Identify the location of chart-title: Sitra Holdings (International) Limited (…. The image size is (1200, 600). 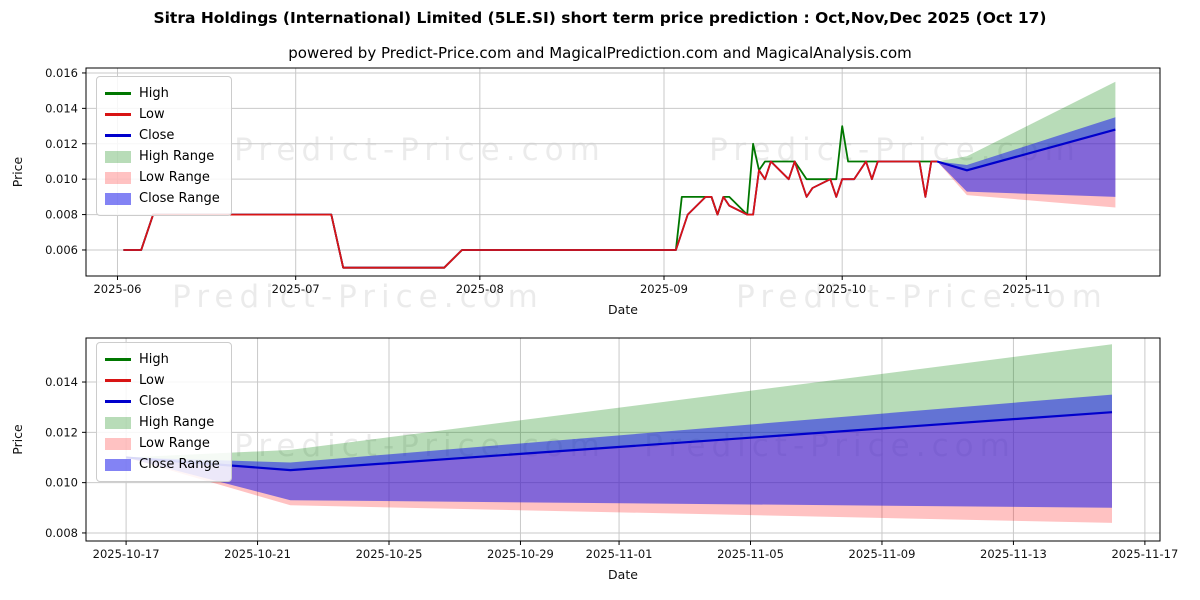
(600, 18).